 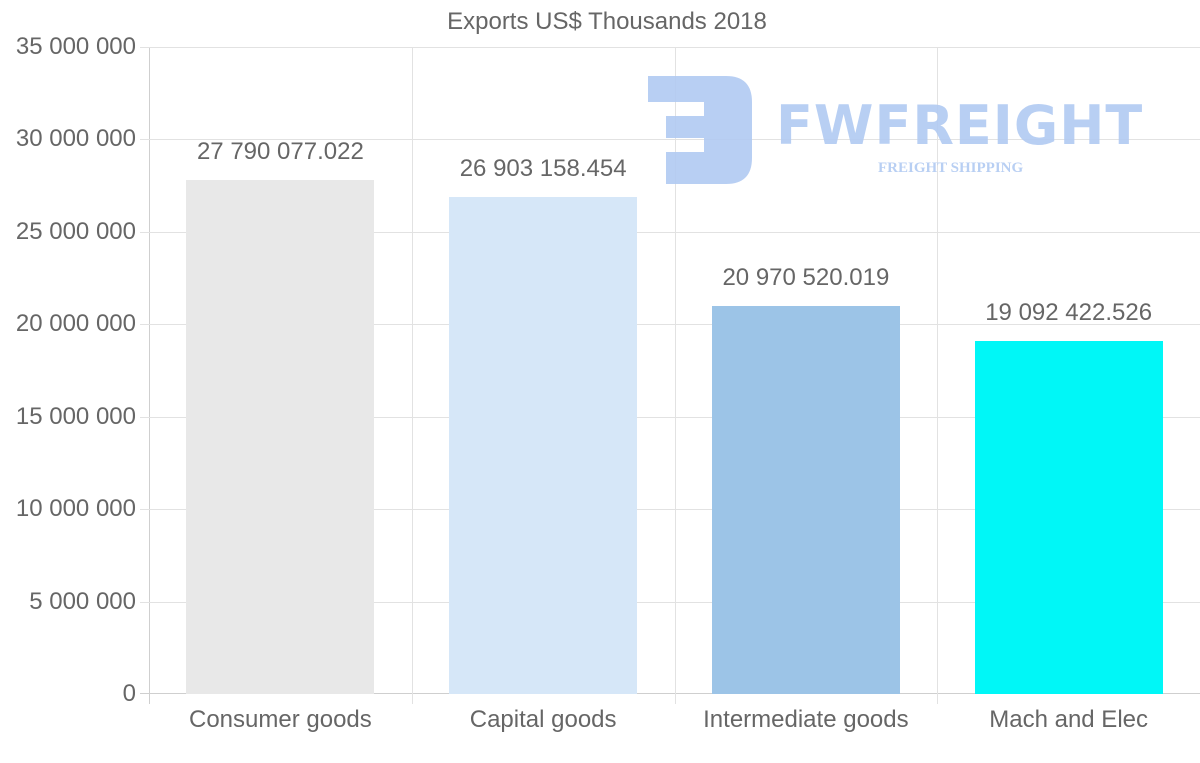 I want to click on y-tick-label: 0, so click(x=129, y=693).